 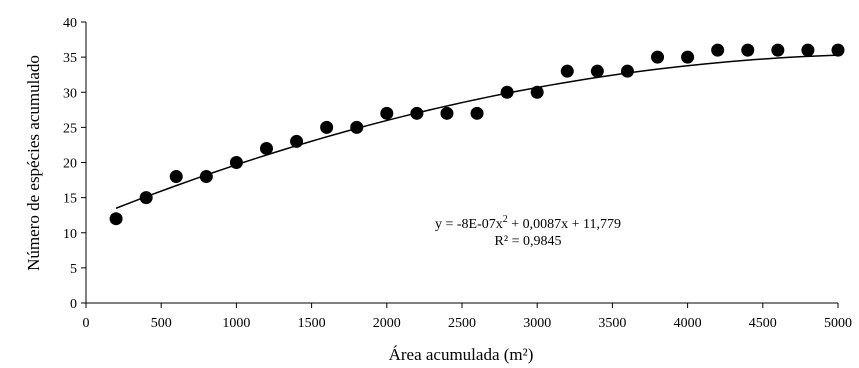 What do you see at coordinates (70, 58) in the screenshot?
I see `y-tick-label: 35` at bounding box center [70, 58].